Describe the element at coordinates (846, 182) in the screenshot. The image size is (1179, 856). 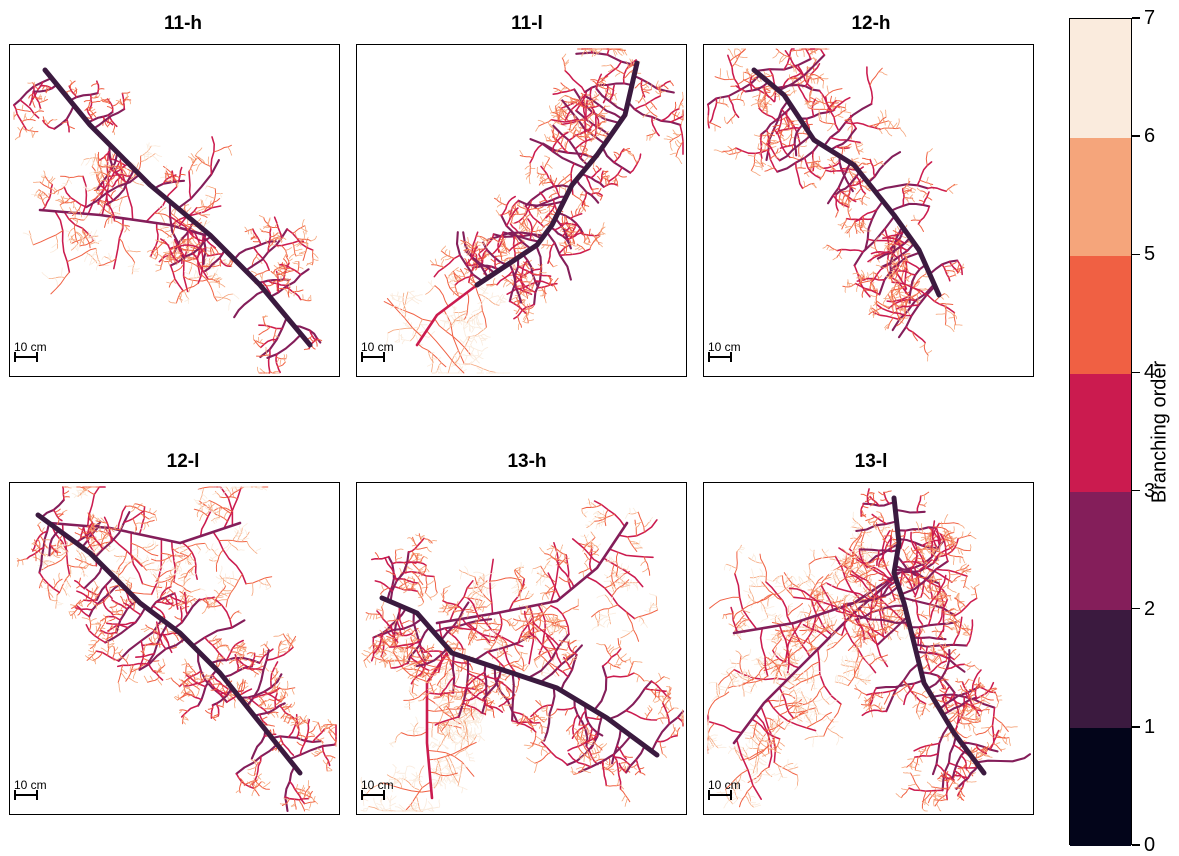
I see `root-axis` at that location.